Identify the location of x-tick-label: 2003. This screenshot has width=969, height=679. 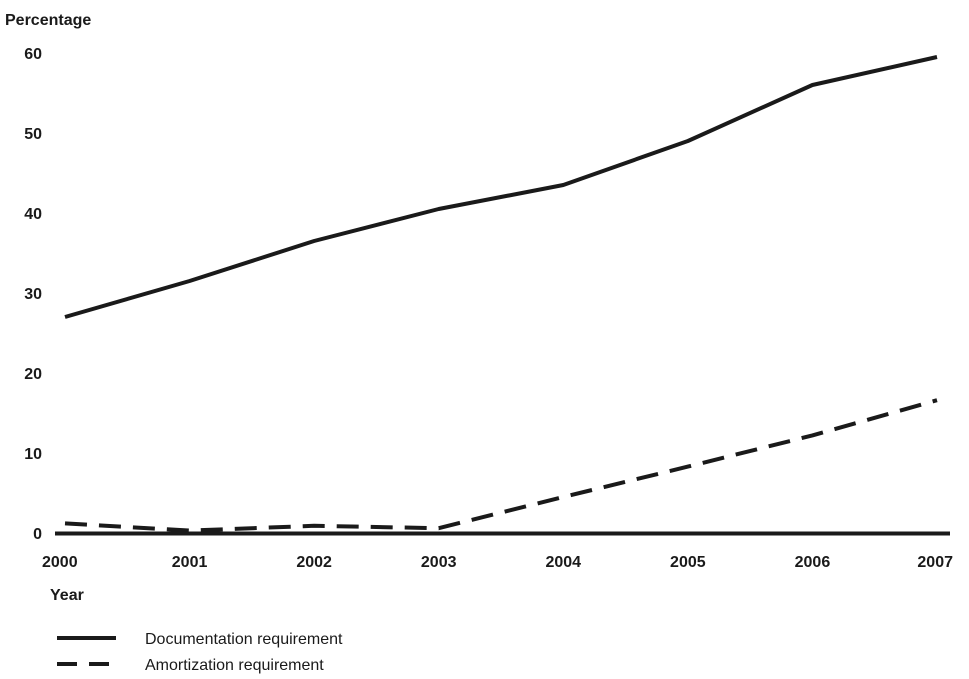
(439, 562).